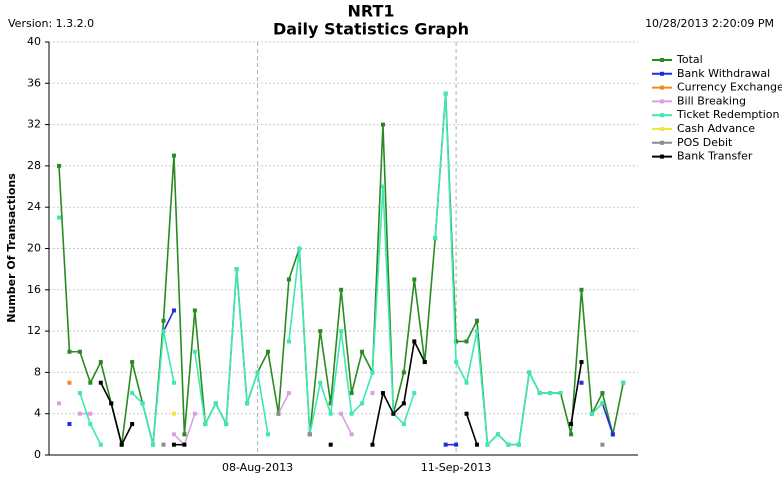  Describe the element at coordinates (456, 467) in the screenshot. I see `x-tick-label: 11-Sep-2013` at that location.